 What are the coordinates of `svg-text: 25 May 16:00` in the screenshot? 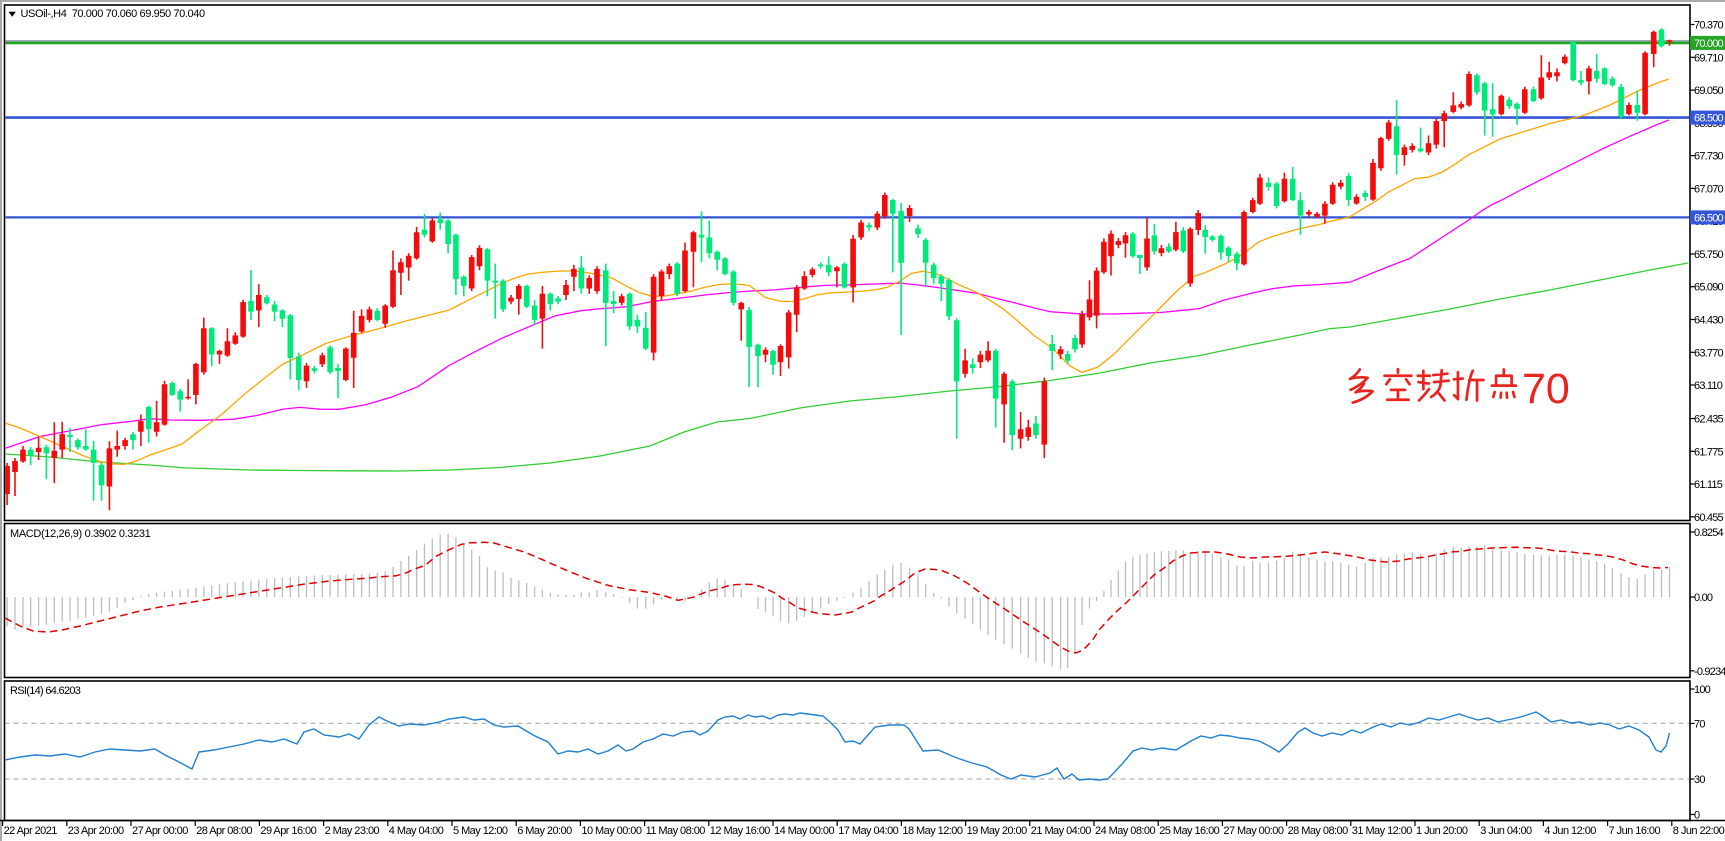 It's located at (1189, 831).